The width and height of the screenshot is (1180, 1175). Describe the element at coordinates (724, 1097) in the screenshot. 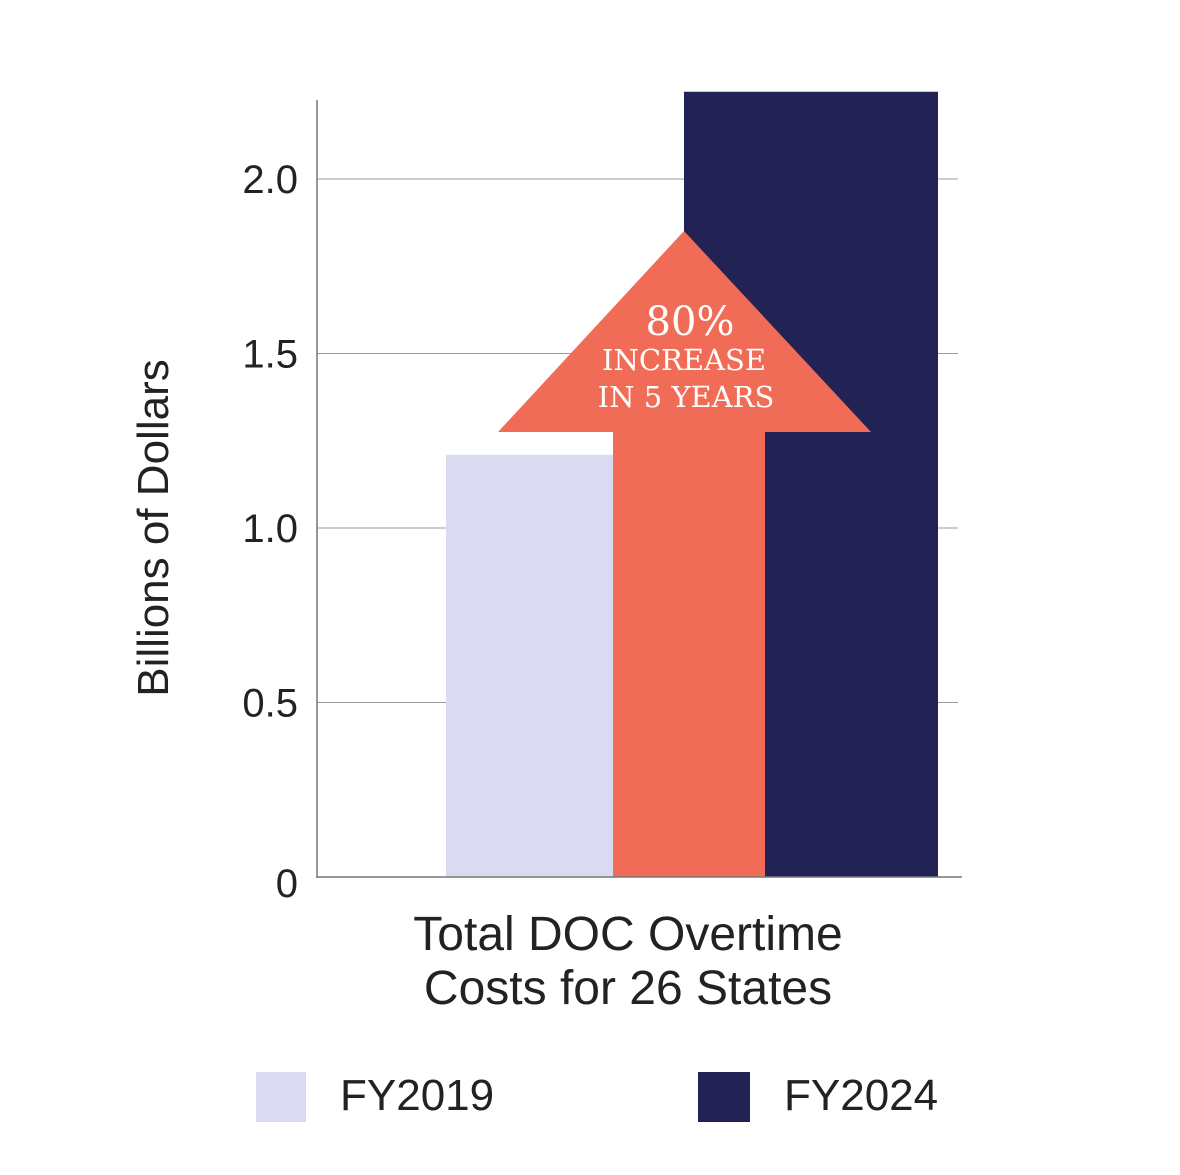

I see `legend-swatch-fy2024` at that location.